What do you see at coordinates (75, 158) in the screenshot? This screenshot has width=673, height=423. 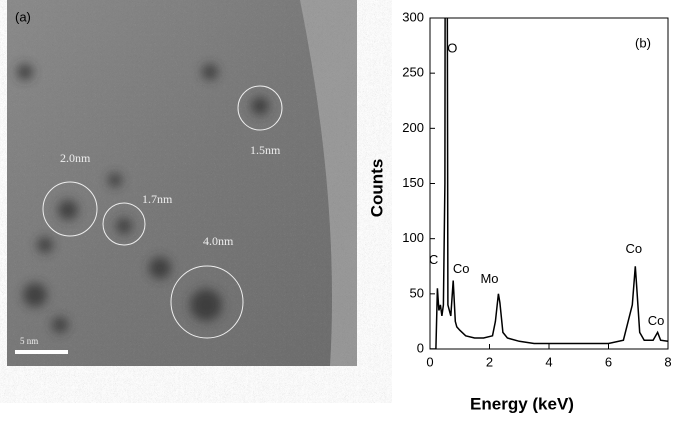 I see `size-label: 2.0nm` at bounding box center [75, 158].